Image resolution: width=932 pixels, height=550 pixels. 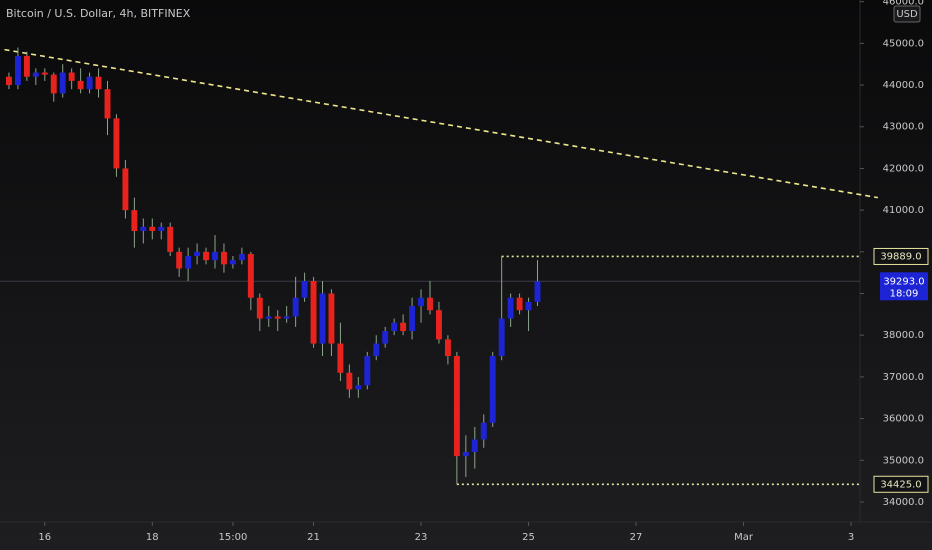 What do you see at coordinates (903, 4) in the screenshot?
I see `y-tick-label: 46000.0` at bounding box center [903, 4].